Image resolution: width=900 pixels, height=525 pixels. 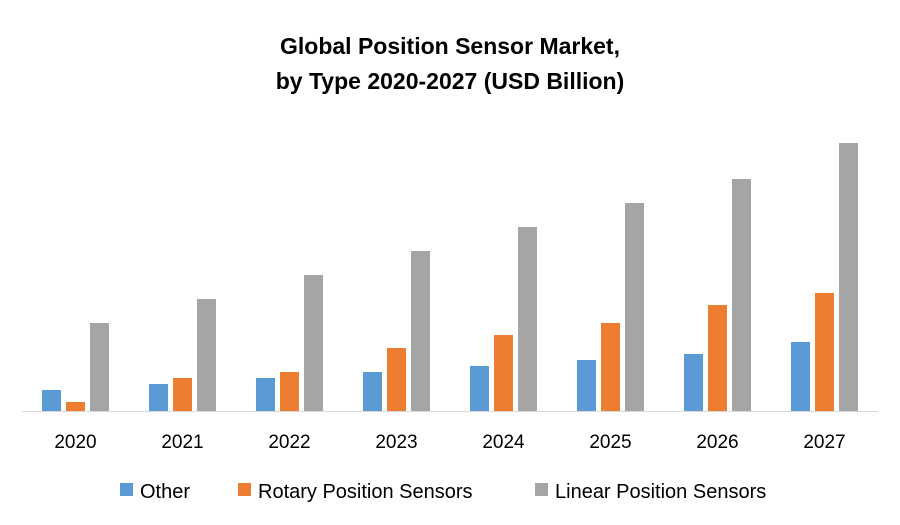 I want to click on x-tick-label: 2021, so click(x=182, y=442).